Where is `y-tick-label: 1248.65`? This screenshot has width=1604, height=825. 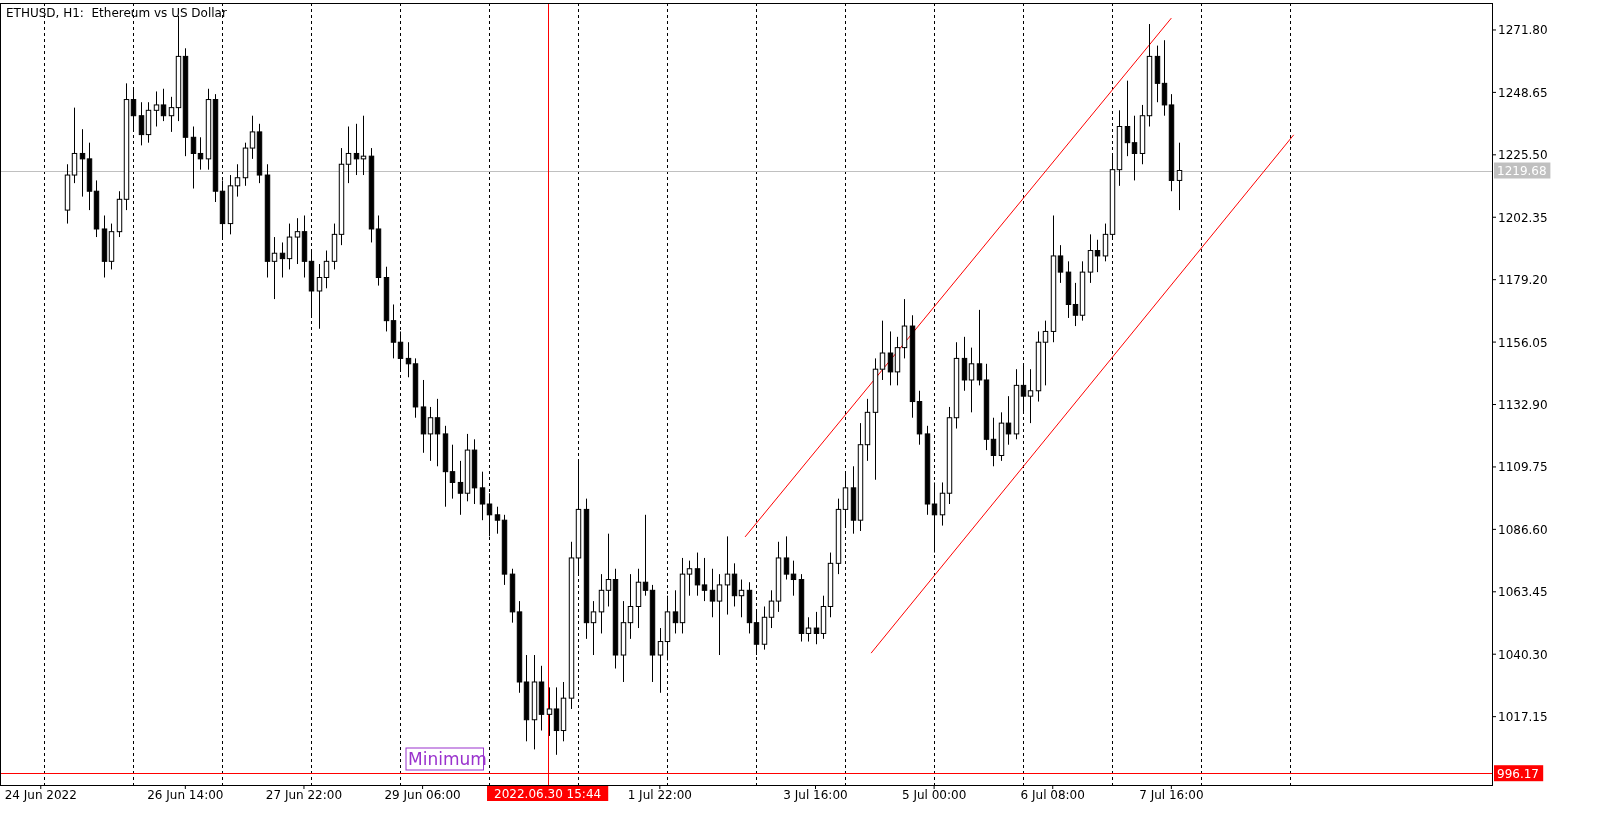 y-tick-label: 1248.65 is located at coordinates (1523, 92).